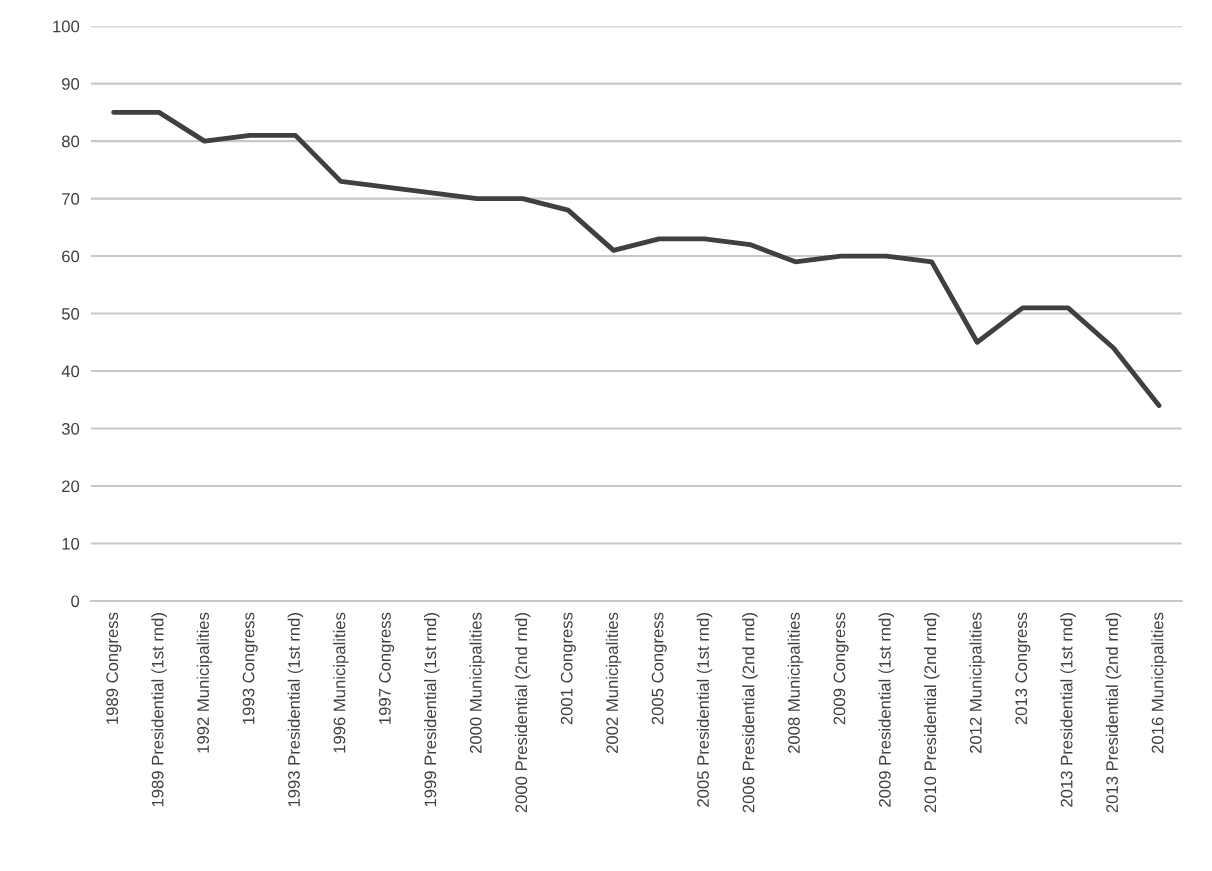 This screenshot has width=1212, height=871. What do you see at coordinates (70, 428) in the screenshot?
I see `y-tick-label: 30` at bounding box center [70, 428].